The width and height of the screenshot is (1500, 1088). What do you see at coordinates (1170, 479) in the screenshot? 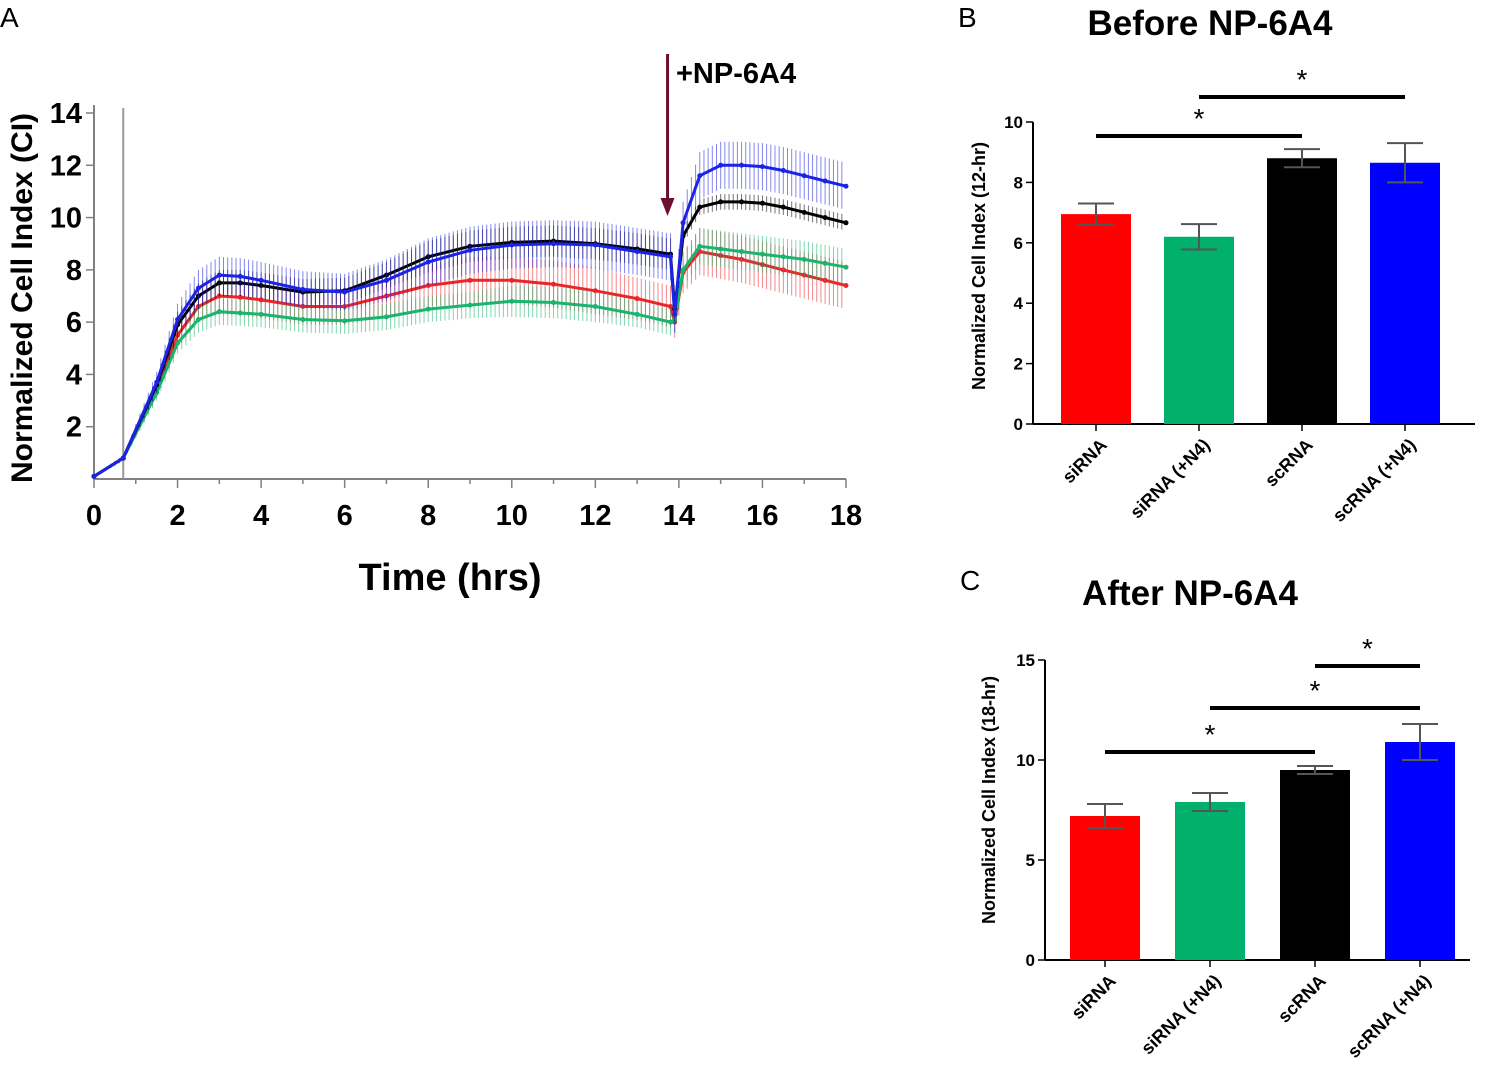
I see `panel-b-category-label: siRNA (+N4)` at bounding box center [1170, 479].